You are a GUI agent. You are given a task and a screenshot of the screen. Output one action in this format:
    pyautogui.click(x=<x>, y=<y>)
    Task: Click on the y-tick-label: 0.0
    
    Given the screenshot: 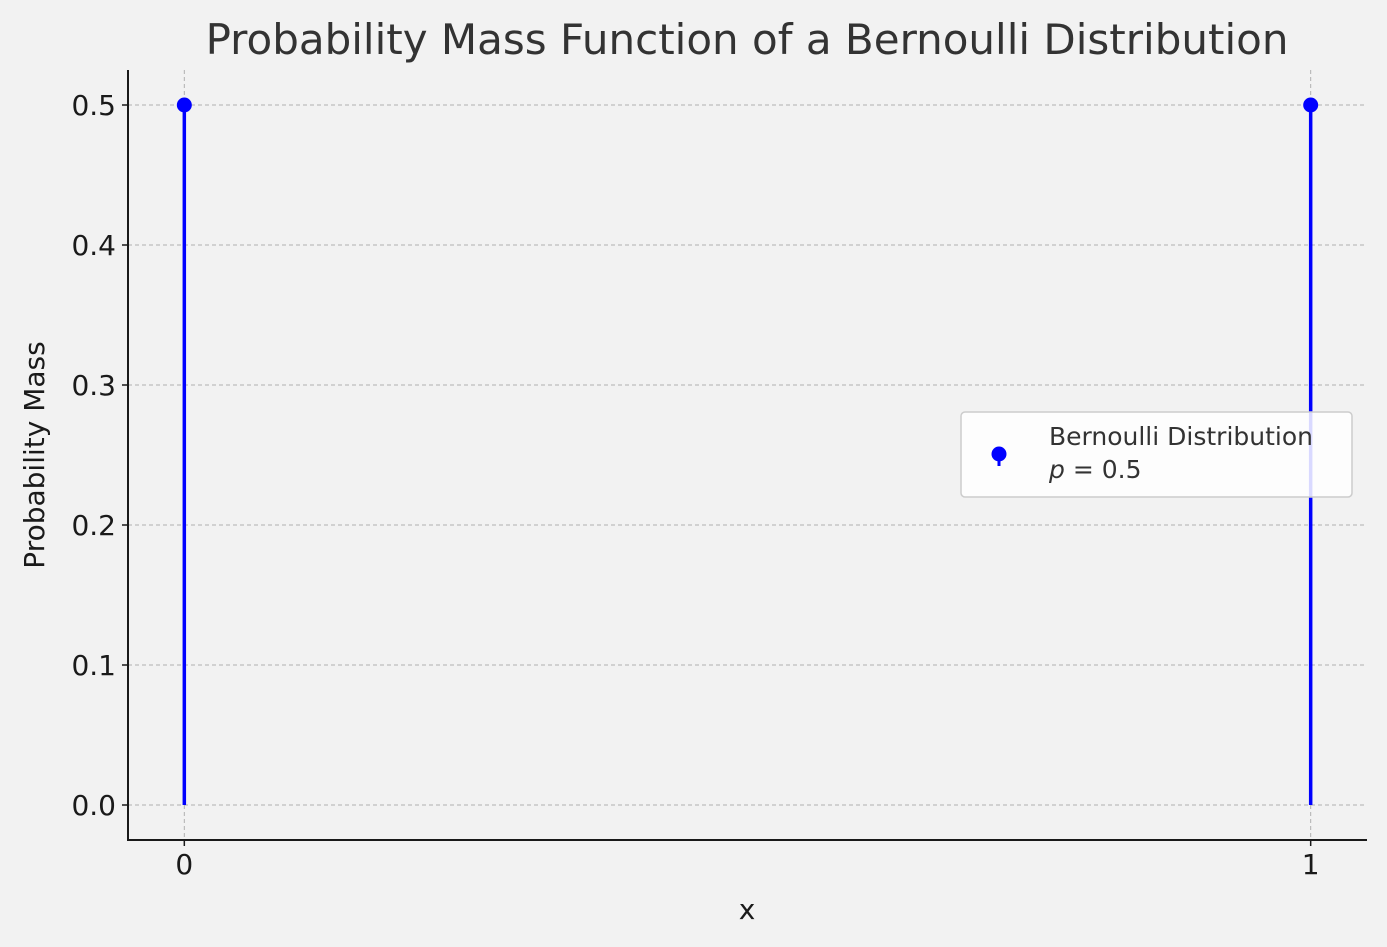 What is the action you would take?
    pyautogui.click(x=93, y=805)
    